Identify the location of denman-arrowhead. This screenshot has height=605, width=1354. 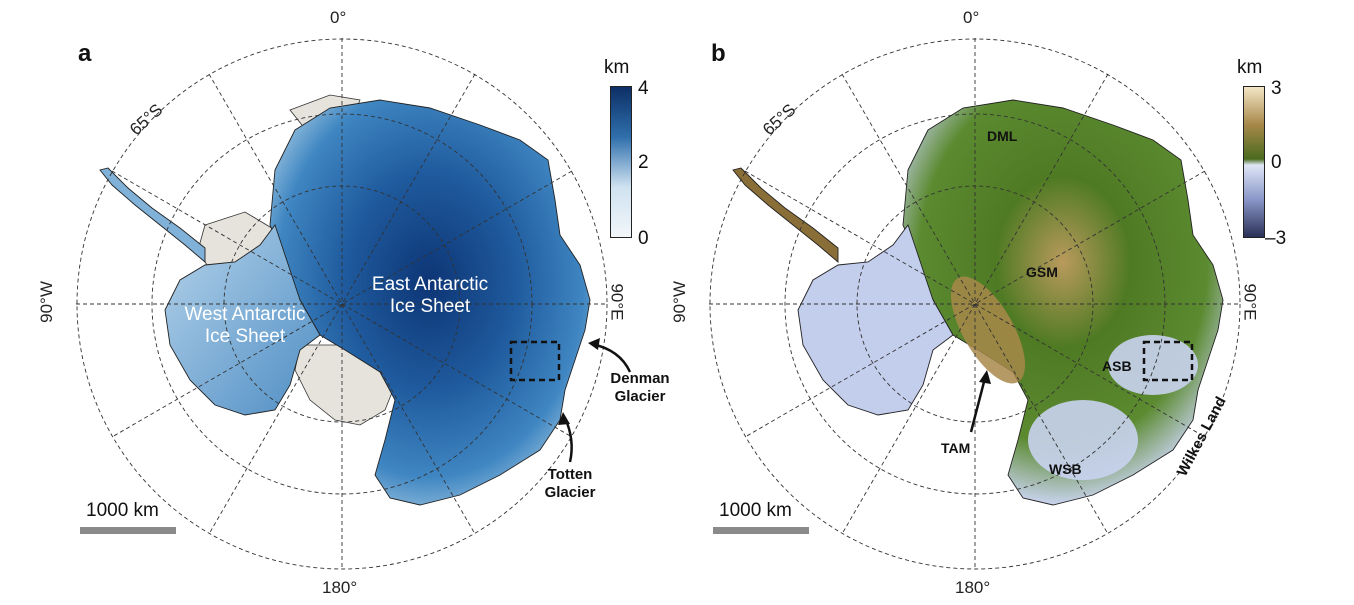
(594, 344).